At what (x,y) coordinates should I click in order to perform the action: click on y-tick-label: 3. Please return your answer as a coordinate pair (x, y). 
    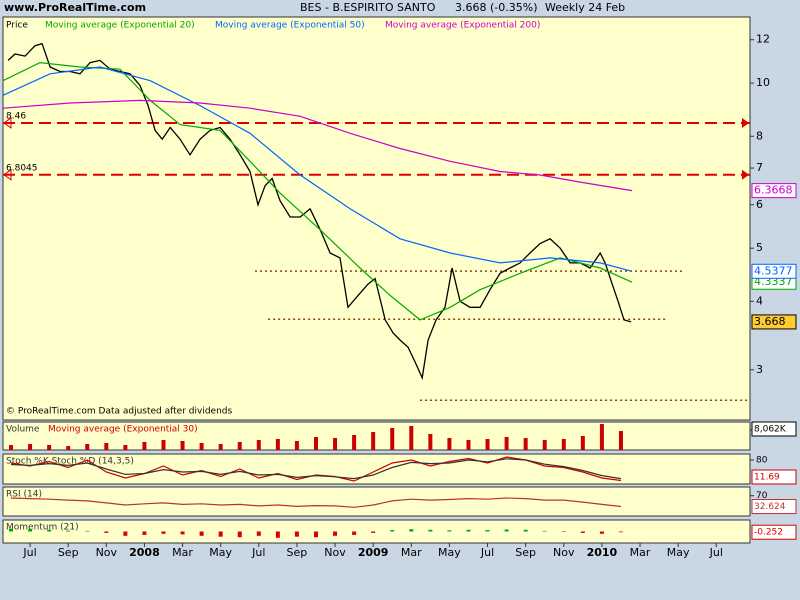
    Looking at the image, I should click on (759, 369).